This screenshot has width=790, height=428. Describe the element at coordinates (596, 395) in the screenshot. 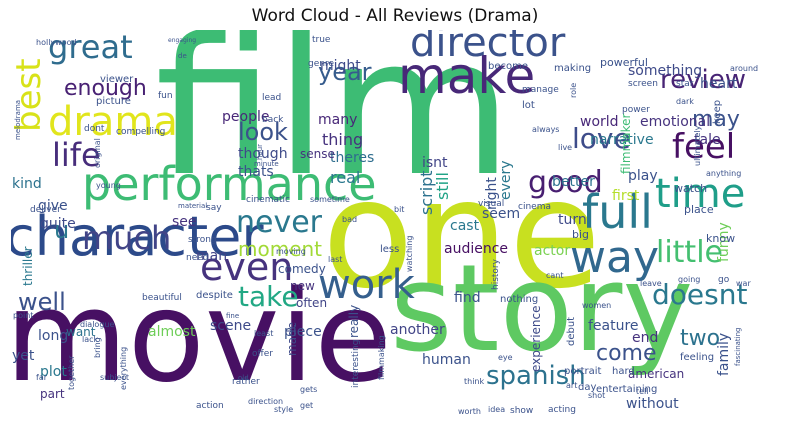

I see `word-shot: shot` at that location.